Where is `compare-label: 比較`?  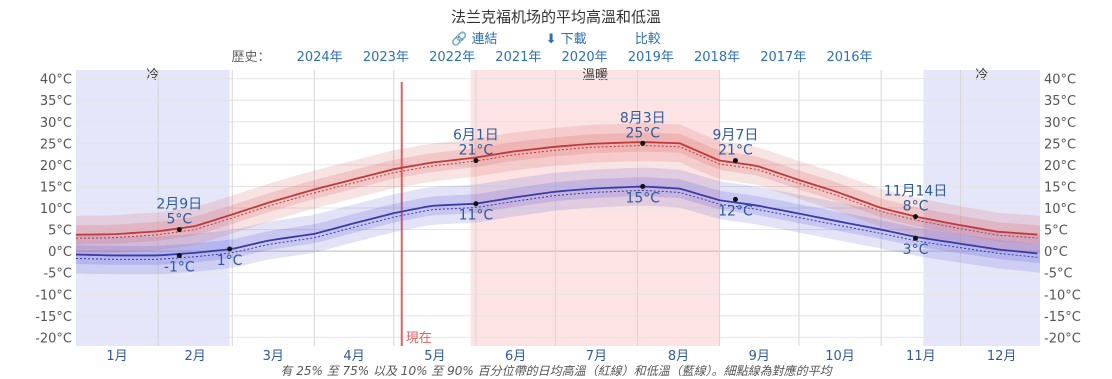
compare-label: 比較 is located at coordinates (647, 39).